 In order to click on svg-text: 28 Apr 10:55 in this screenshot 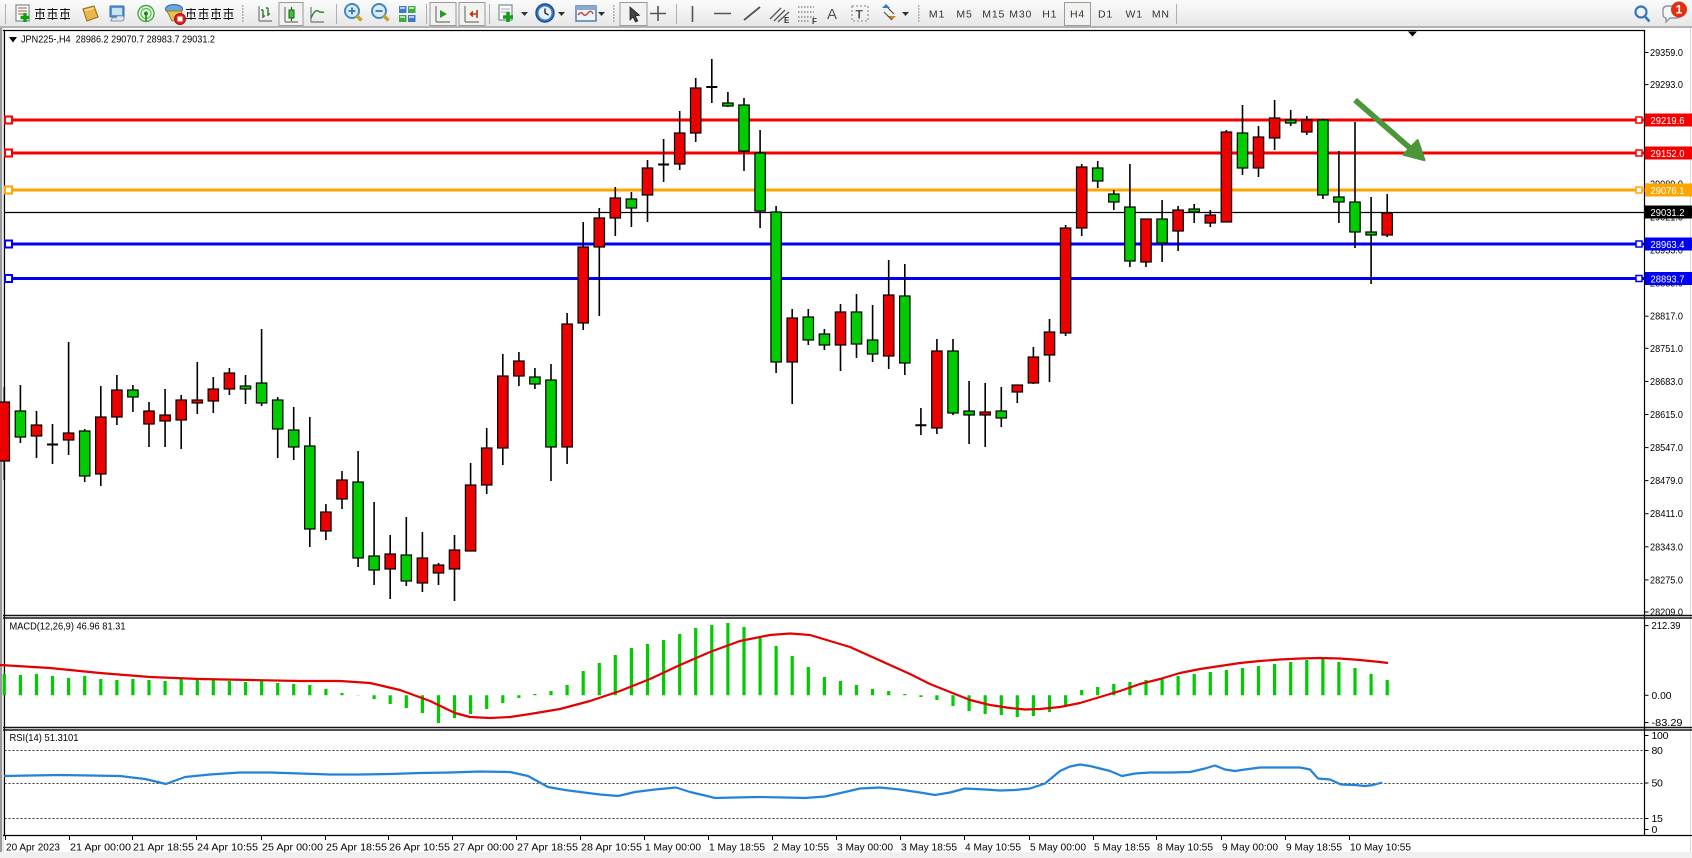, I will do `click(611, 848)`.